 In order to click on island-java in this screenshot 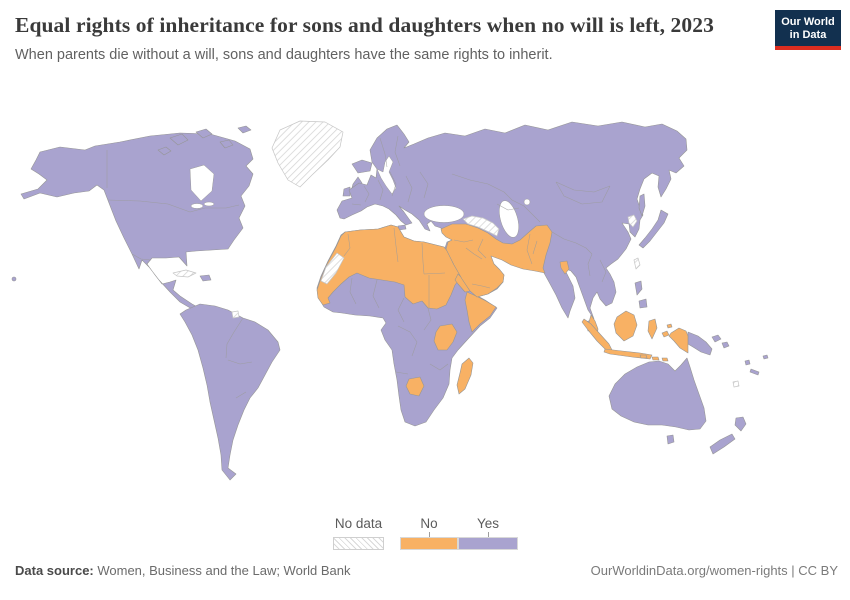, I will do `click(628, 354)`.